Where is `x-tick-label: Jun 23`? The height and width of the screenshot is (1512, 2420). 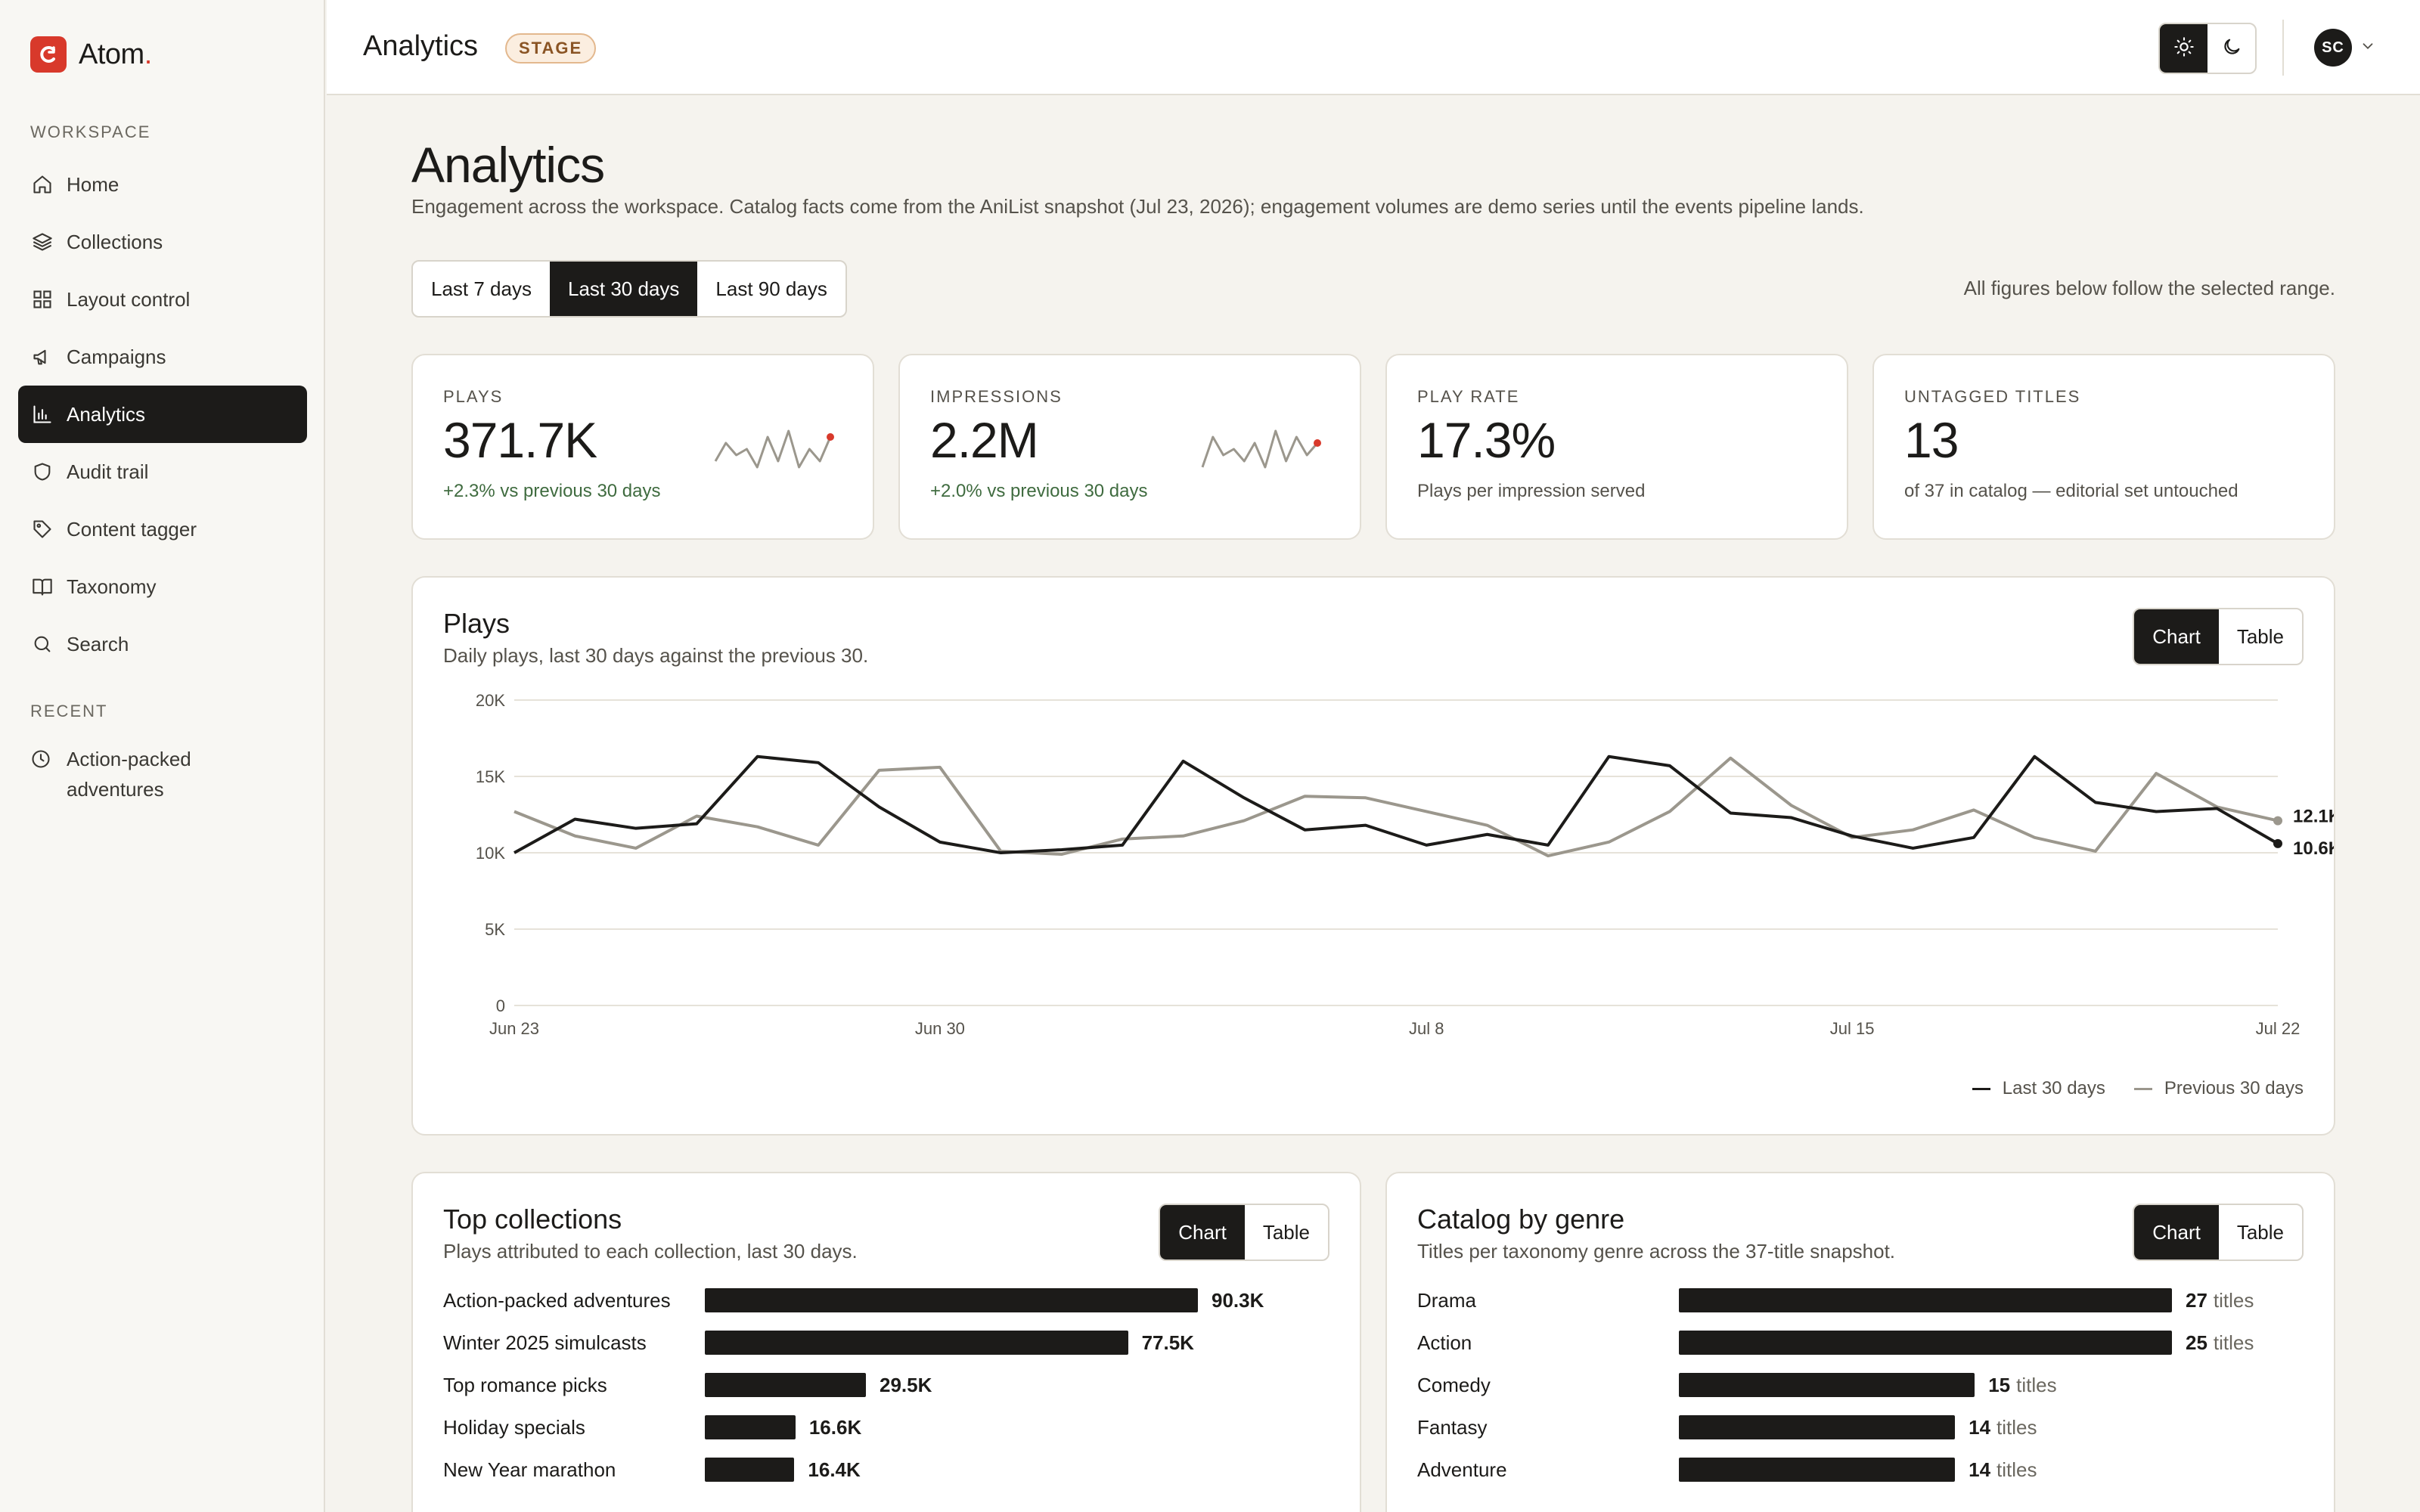
x-tick-label: Jun 23 is located at coordinates (514, 1028).